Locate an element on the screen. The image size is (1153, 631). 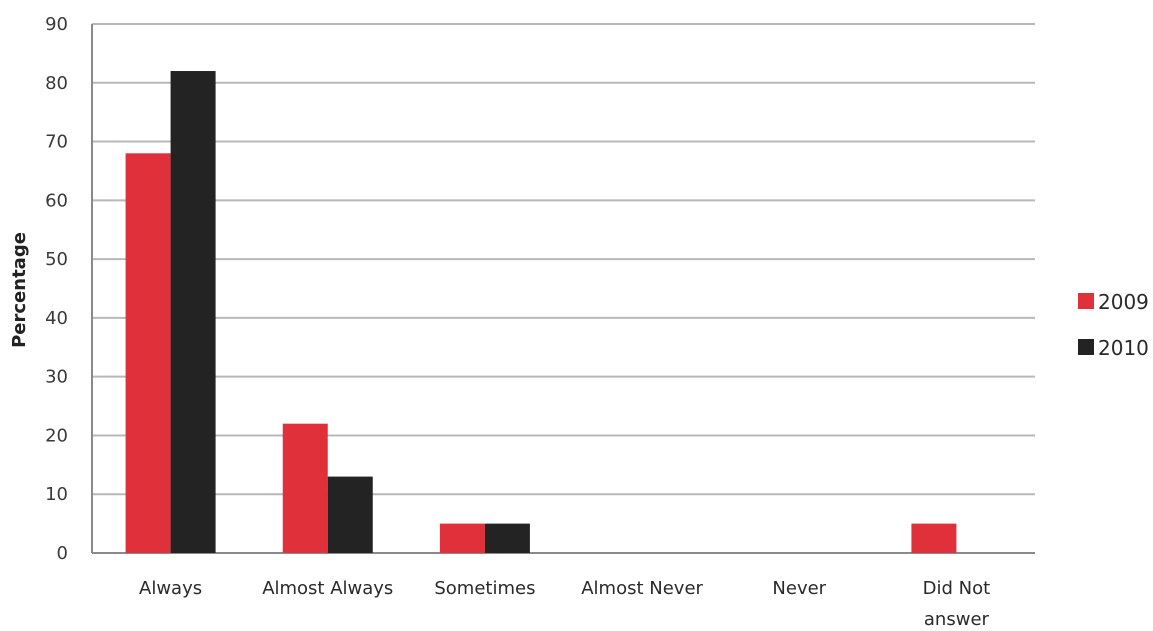
category-label: Sometimes is located at coordinates (484, 588).